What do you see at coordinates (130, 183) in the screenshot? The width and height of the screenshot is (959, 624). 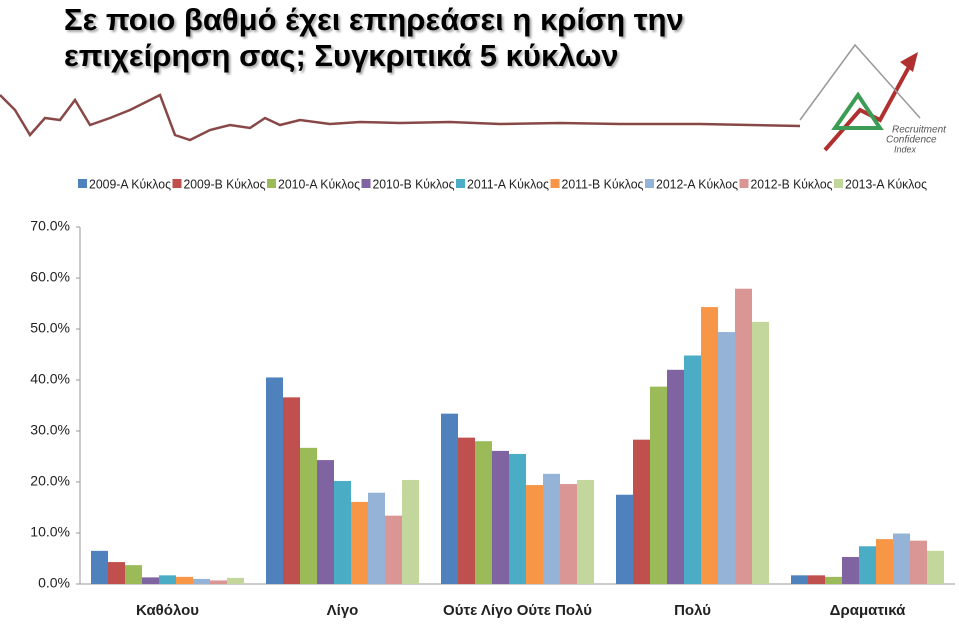 I see `legend-label: 2009-Α Κύκλος` at bounding box center [130, 183].